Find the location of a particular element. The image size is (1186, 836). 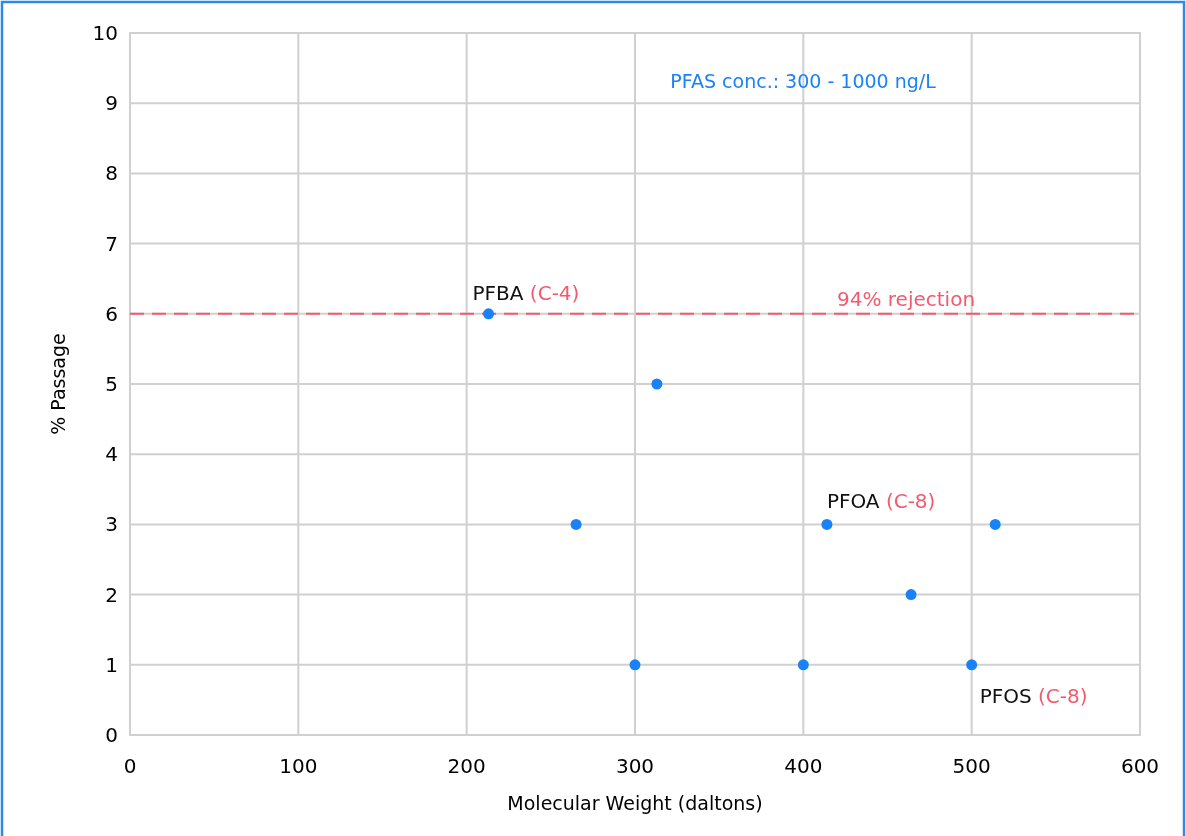

y-tick-label: 2 is located at coordinates (111, 594).